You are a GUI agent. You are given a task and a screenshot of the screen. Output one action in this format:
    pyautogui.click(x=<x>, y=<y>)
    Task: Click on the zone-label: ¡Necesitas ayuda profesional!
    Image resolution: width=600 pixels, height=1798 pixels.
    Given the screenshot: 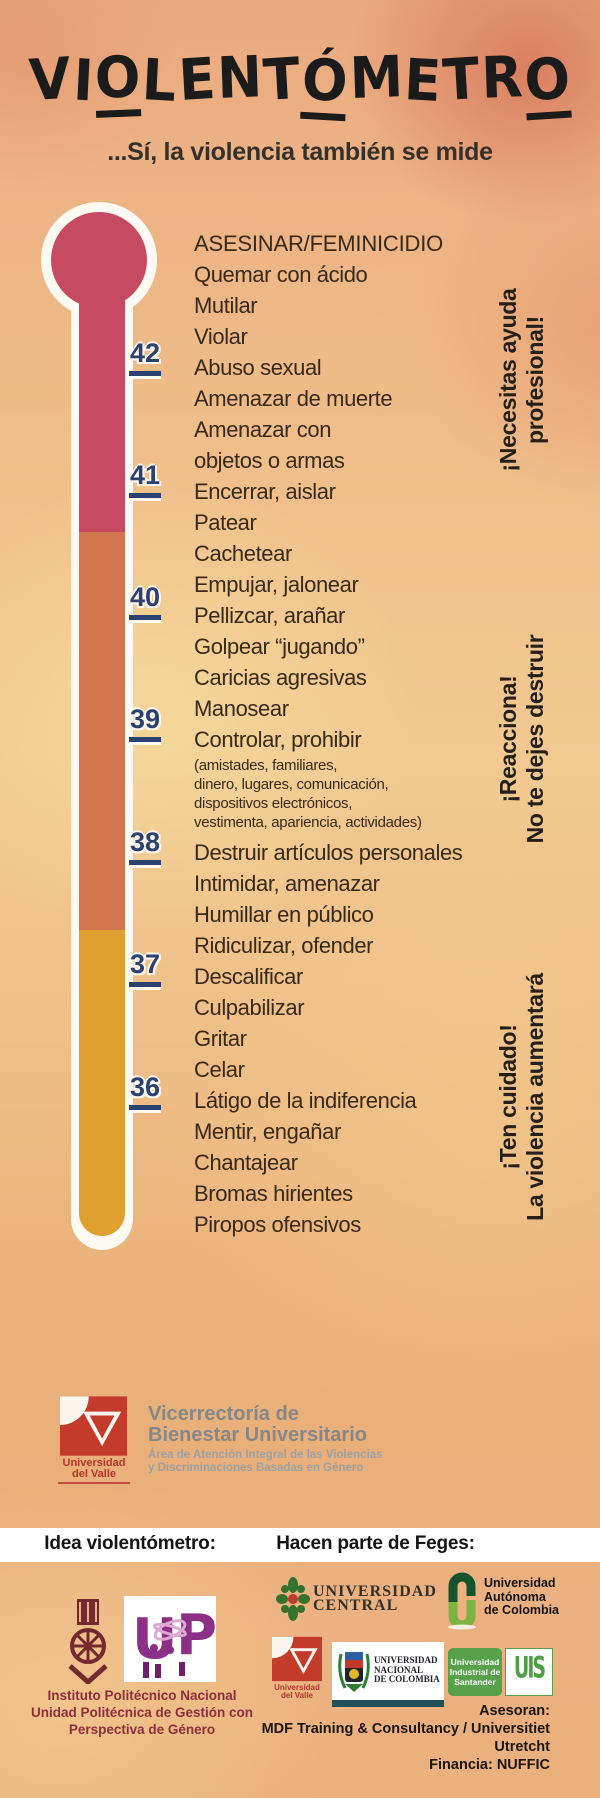 What is the action you would take?
    pyautogui.click(x=521, y=380)
    